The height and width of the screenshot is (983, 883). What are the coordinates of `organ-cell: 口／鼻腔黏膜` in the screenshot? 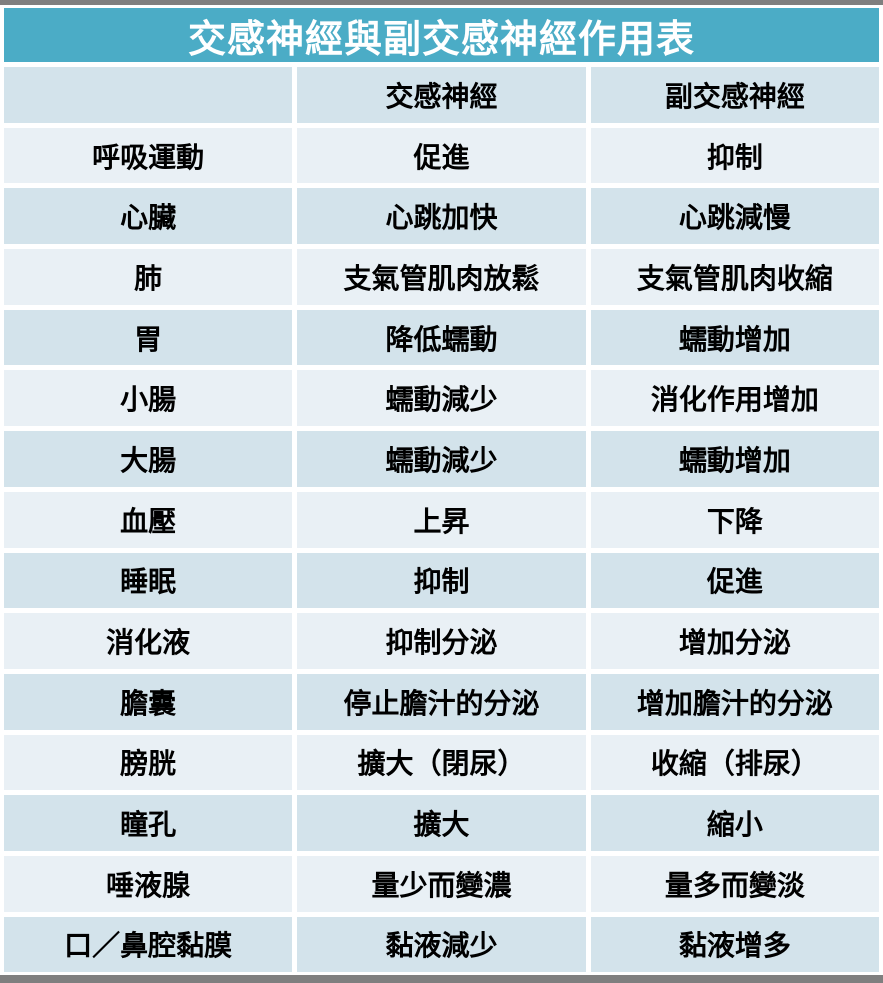 It's located at (148, 944).